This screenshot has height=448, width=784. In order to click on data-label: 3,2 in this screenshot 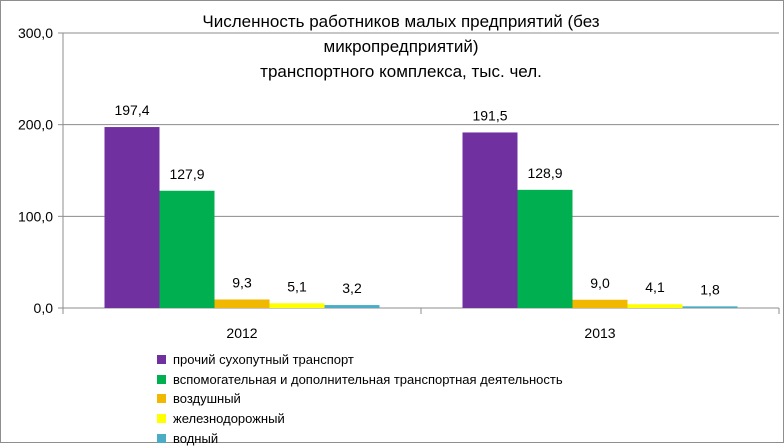, I will do `click(352, 288)`.